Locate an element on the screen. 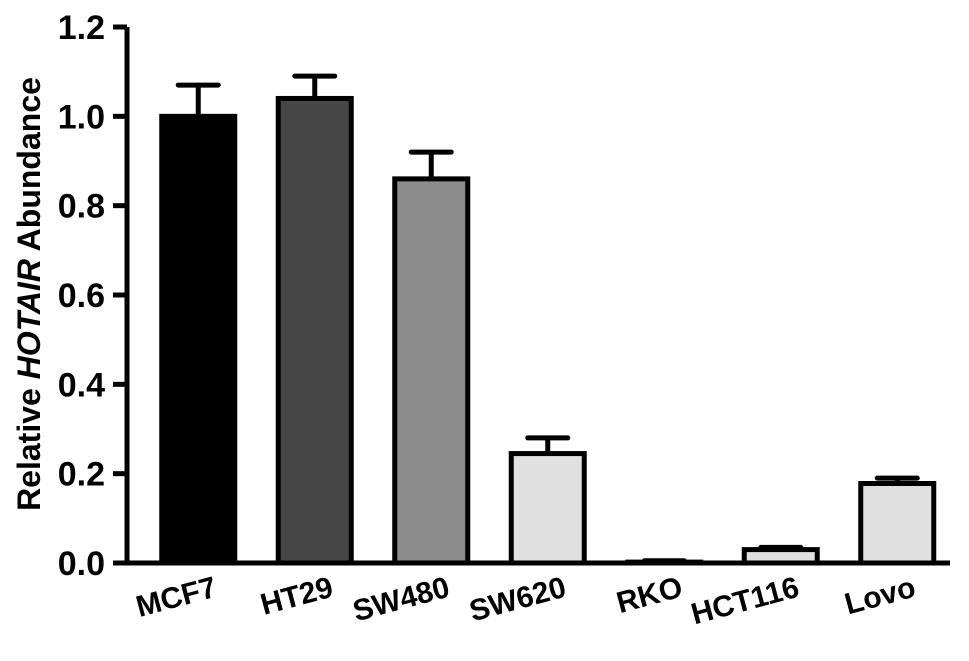 The height and width of the screenshot is (661, 969). x-tick-label: HCT116 is located at coordinates (745, 601).